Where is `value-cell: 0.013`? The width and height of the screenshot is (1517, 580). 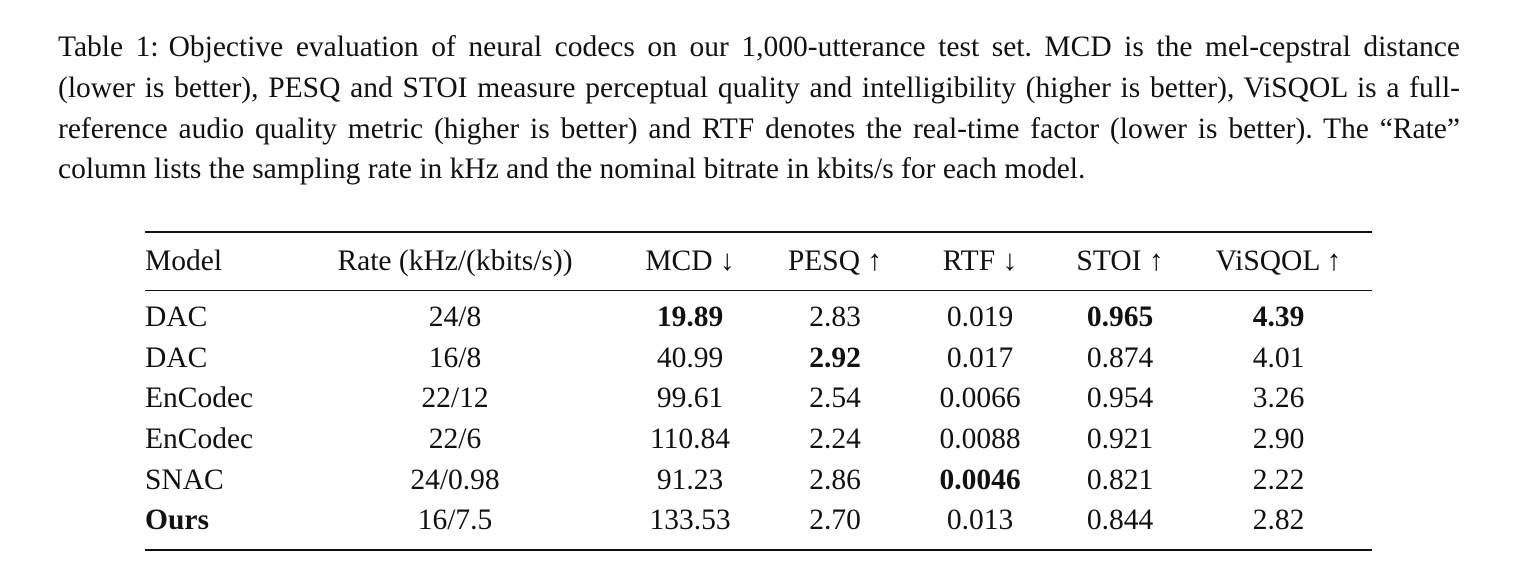
value-cell: 0.013 is located at coordinates (980, 520).